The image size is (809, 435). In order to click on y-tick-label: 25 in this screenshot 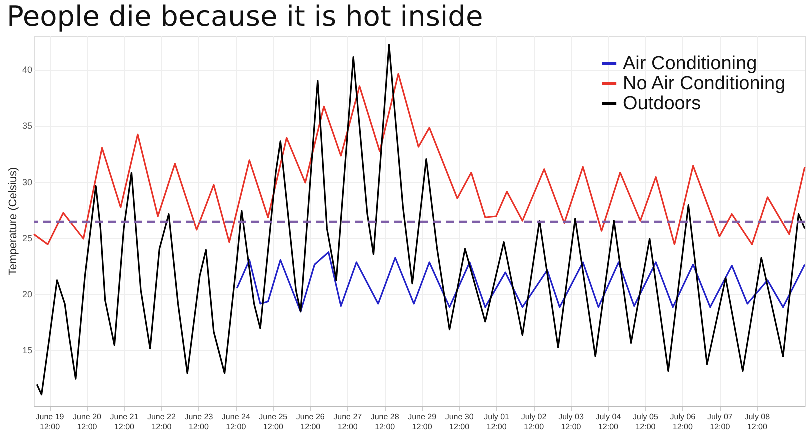, I will do `click(27, 238)`.